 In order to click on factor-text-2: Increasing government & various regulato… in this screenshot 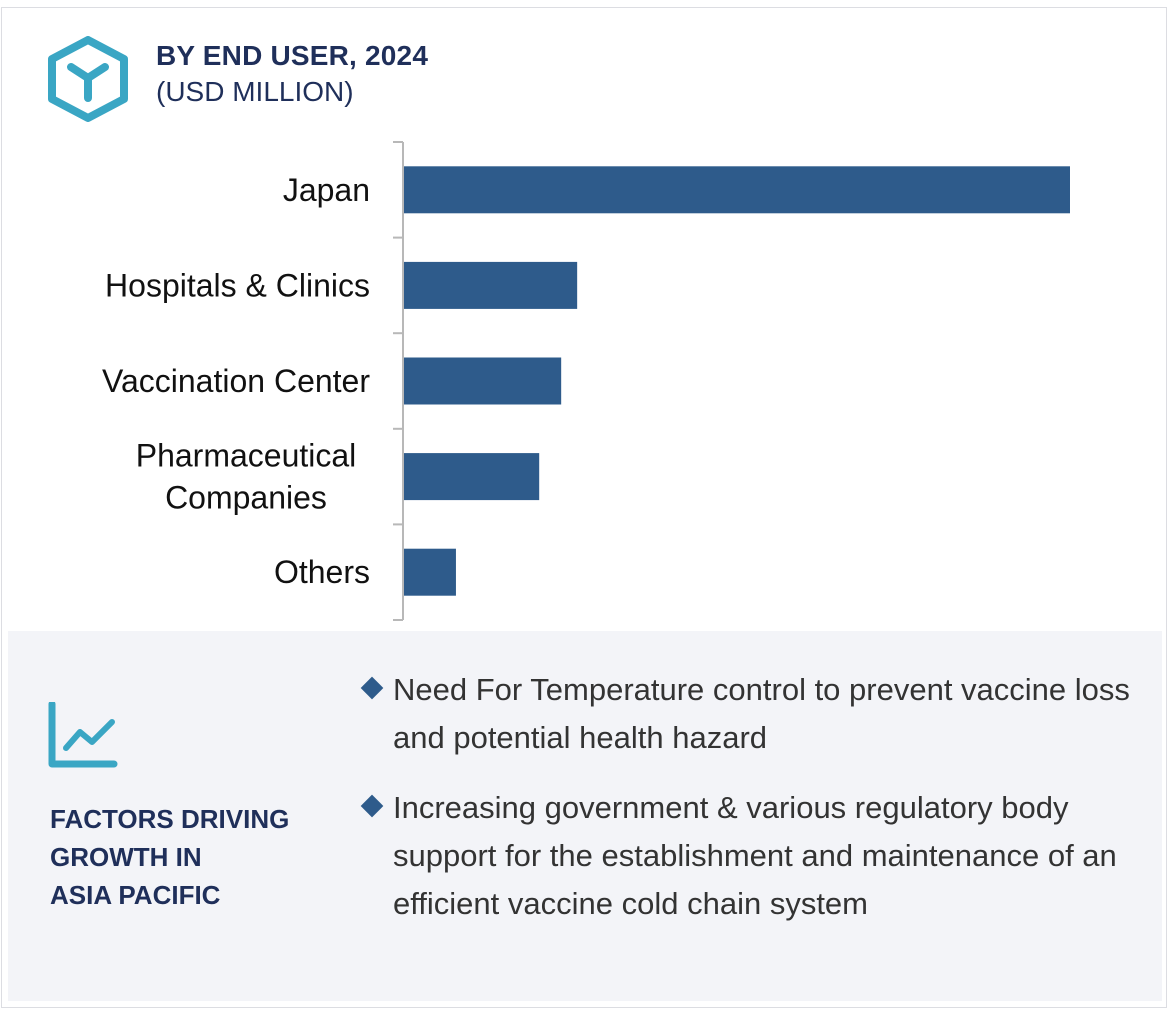, I will do `click(755, 855)`.